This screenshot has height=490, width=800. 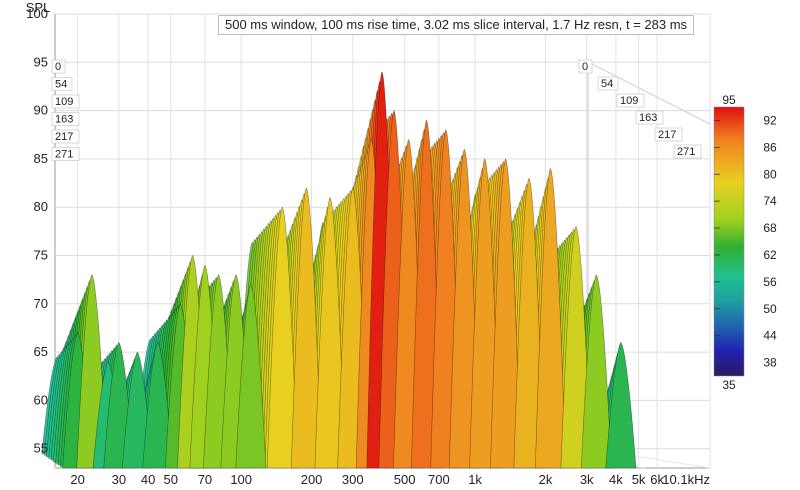 What do you see at coordinates (475, 479) in the screenshot?
I see `x-tick-label: 1k` at bounding box center [475, 479].